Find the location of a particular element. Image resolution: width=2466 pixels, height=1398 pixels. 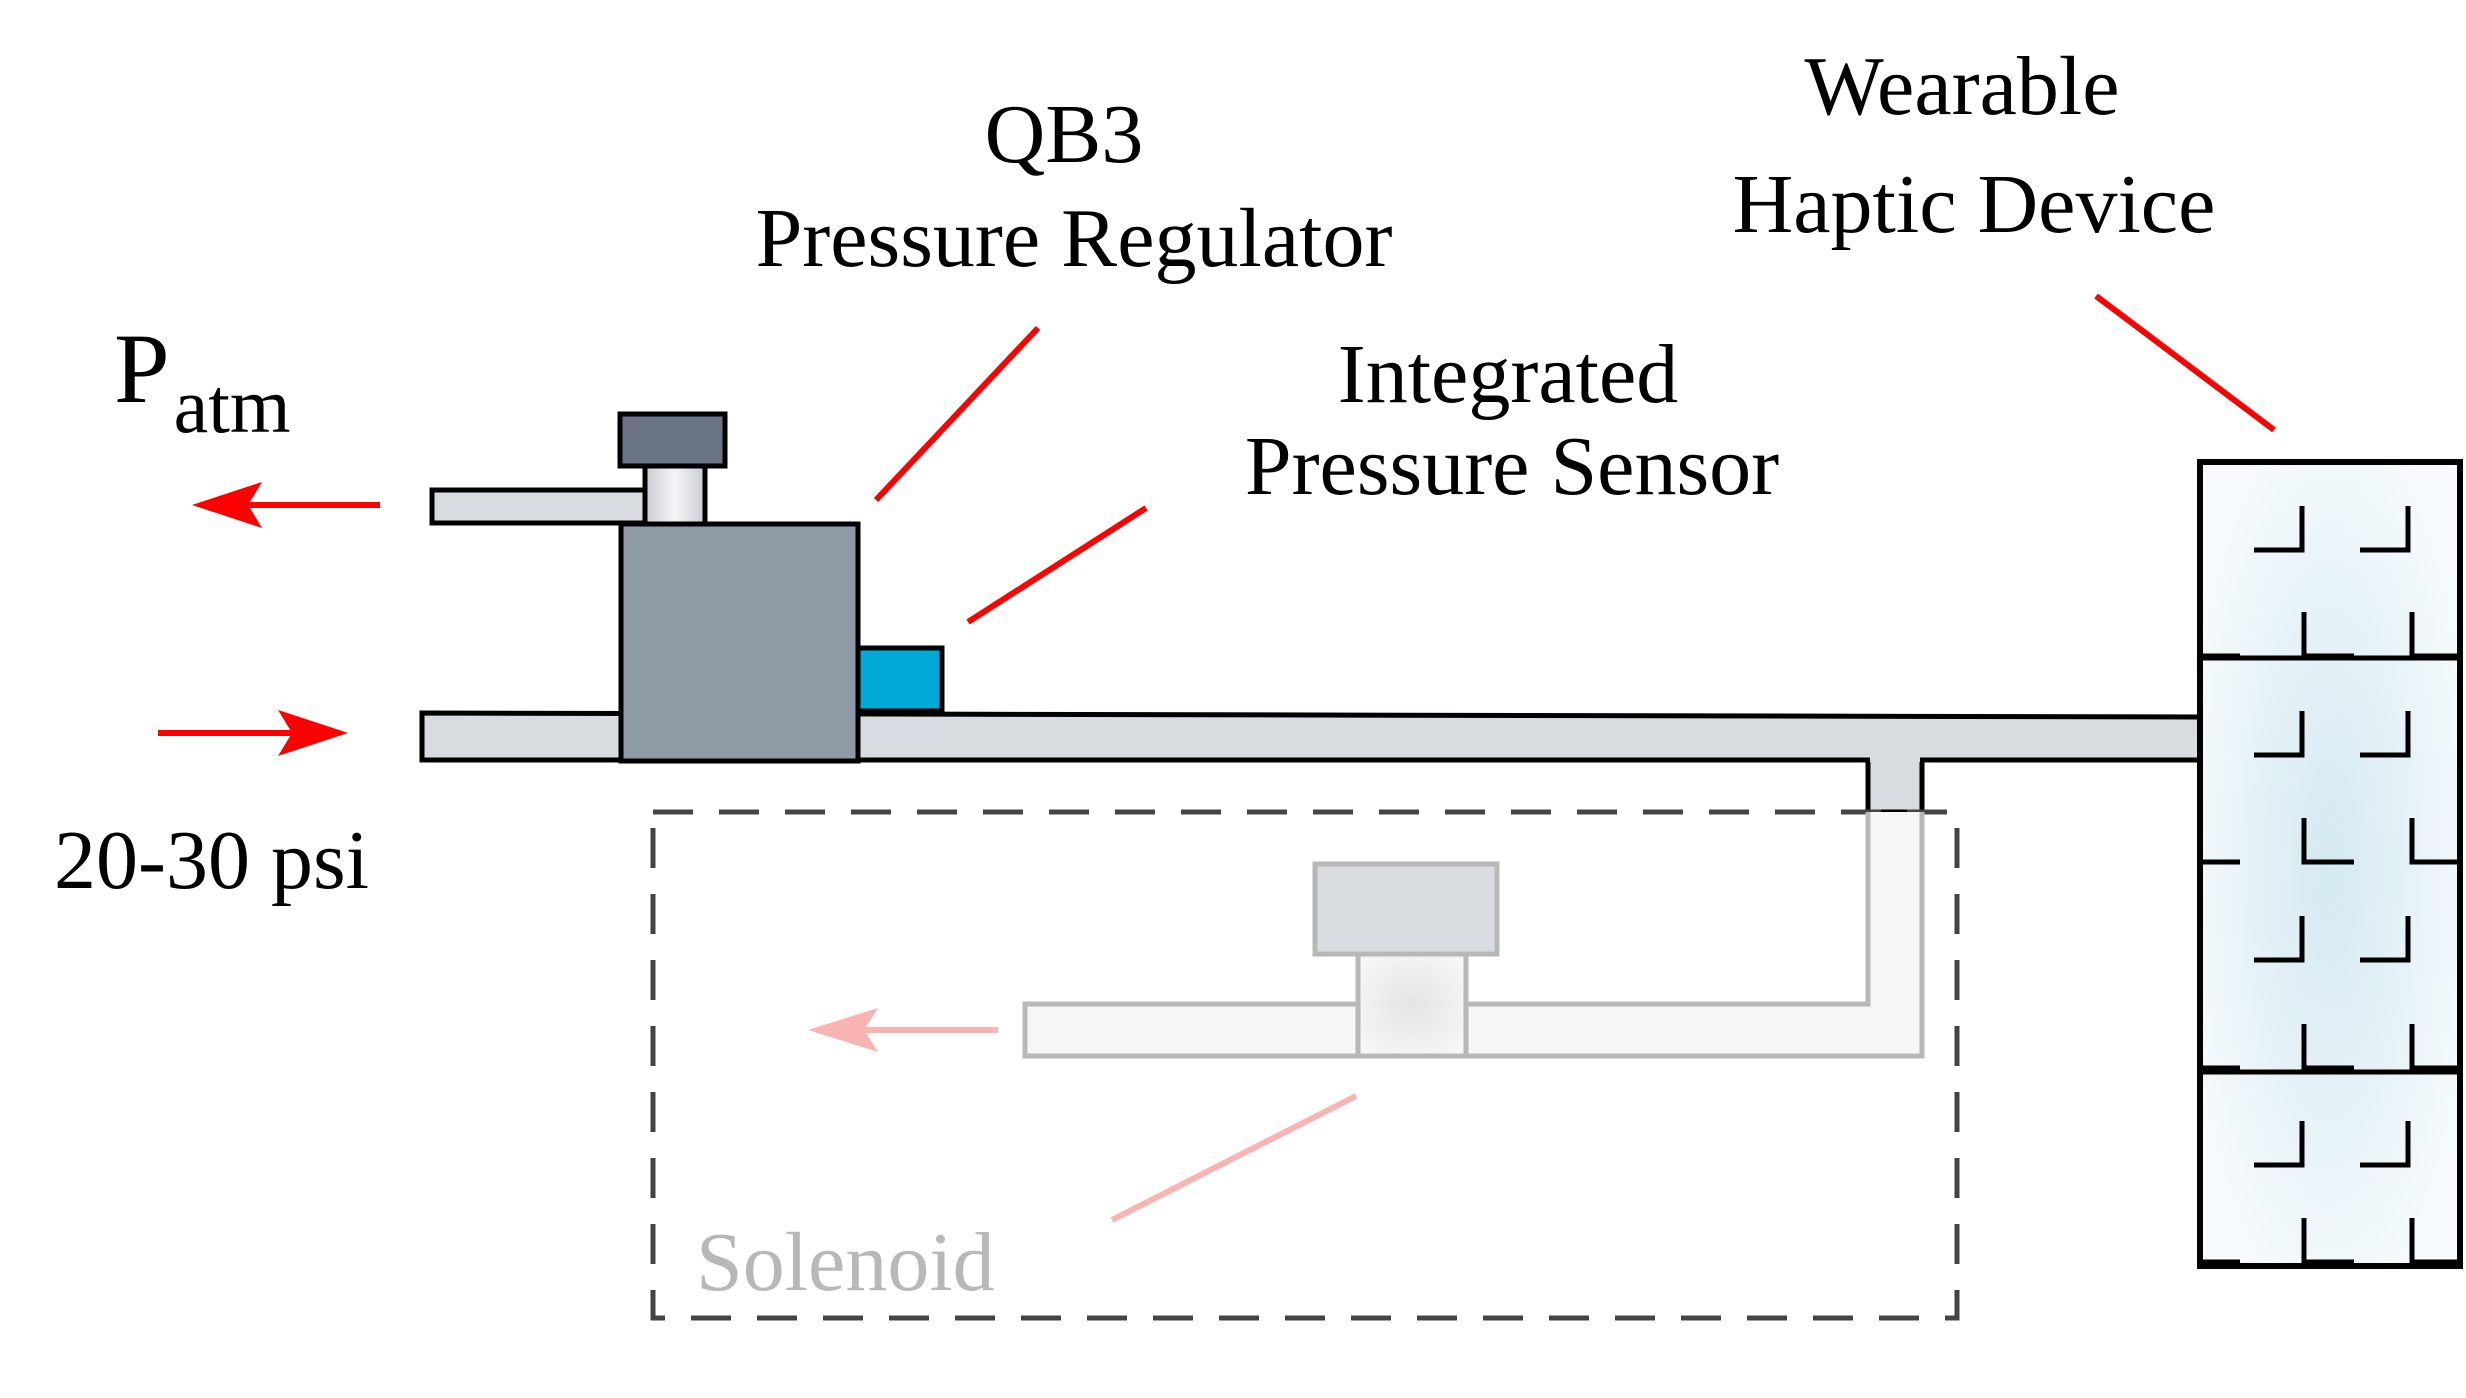

sensor-label-line1: Integrated is located at coordinates (1508, 374).